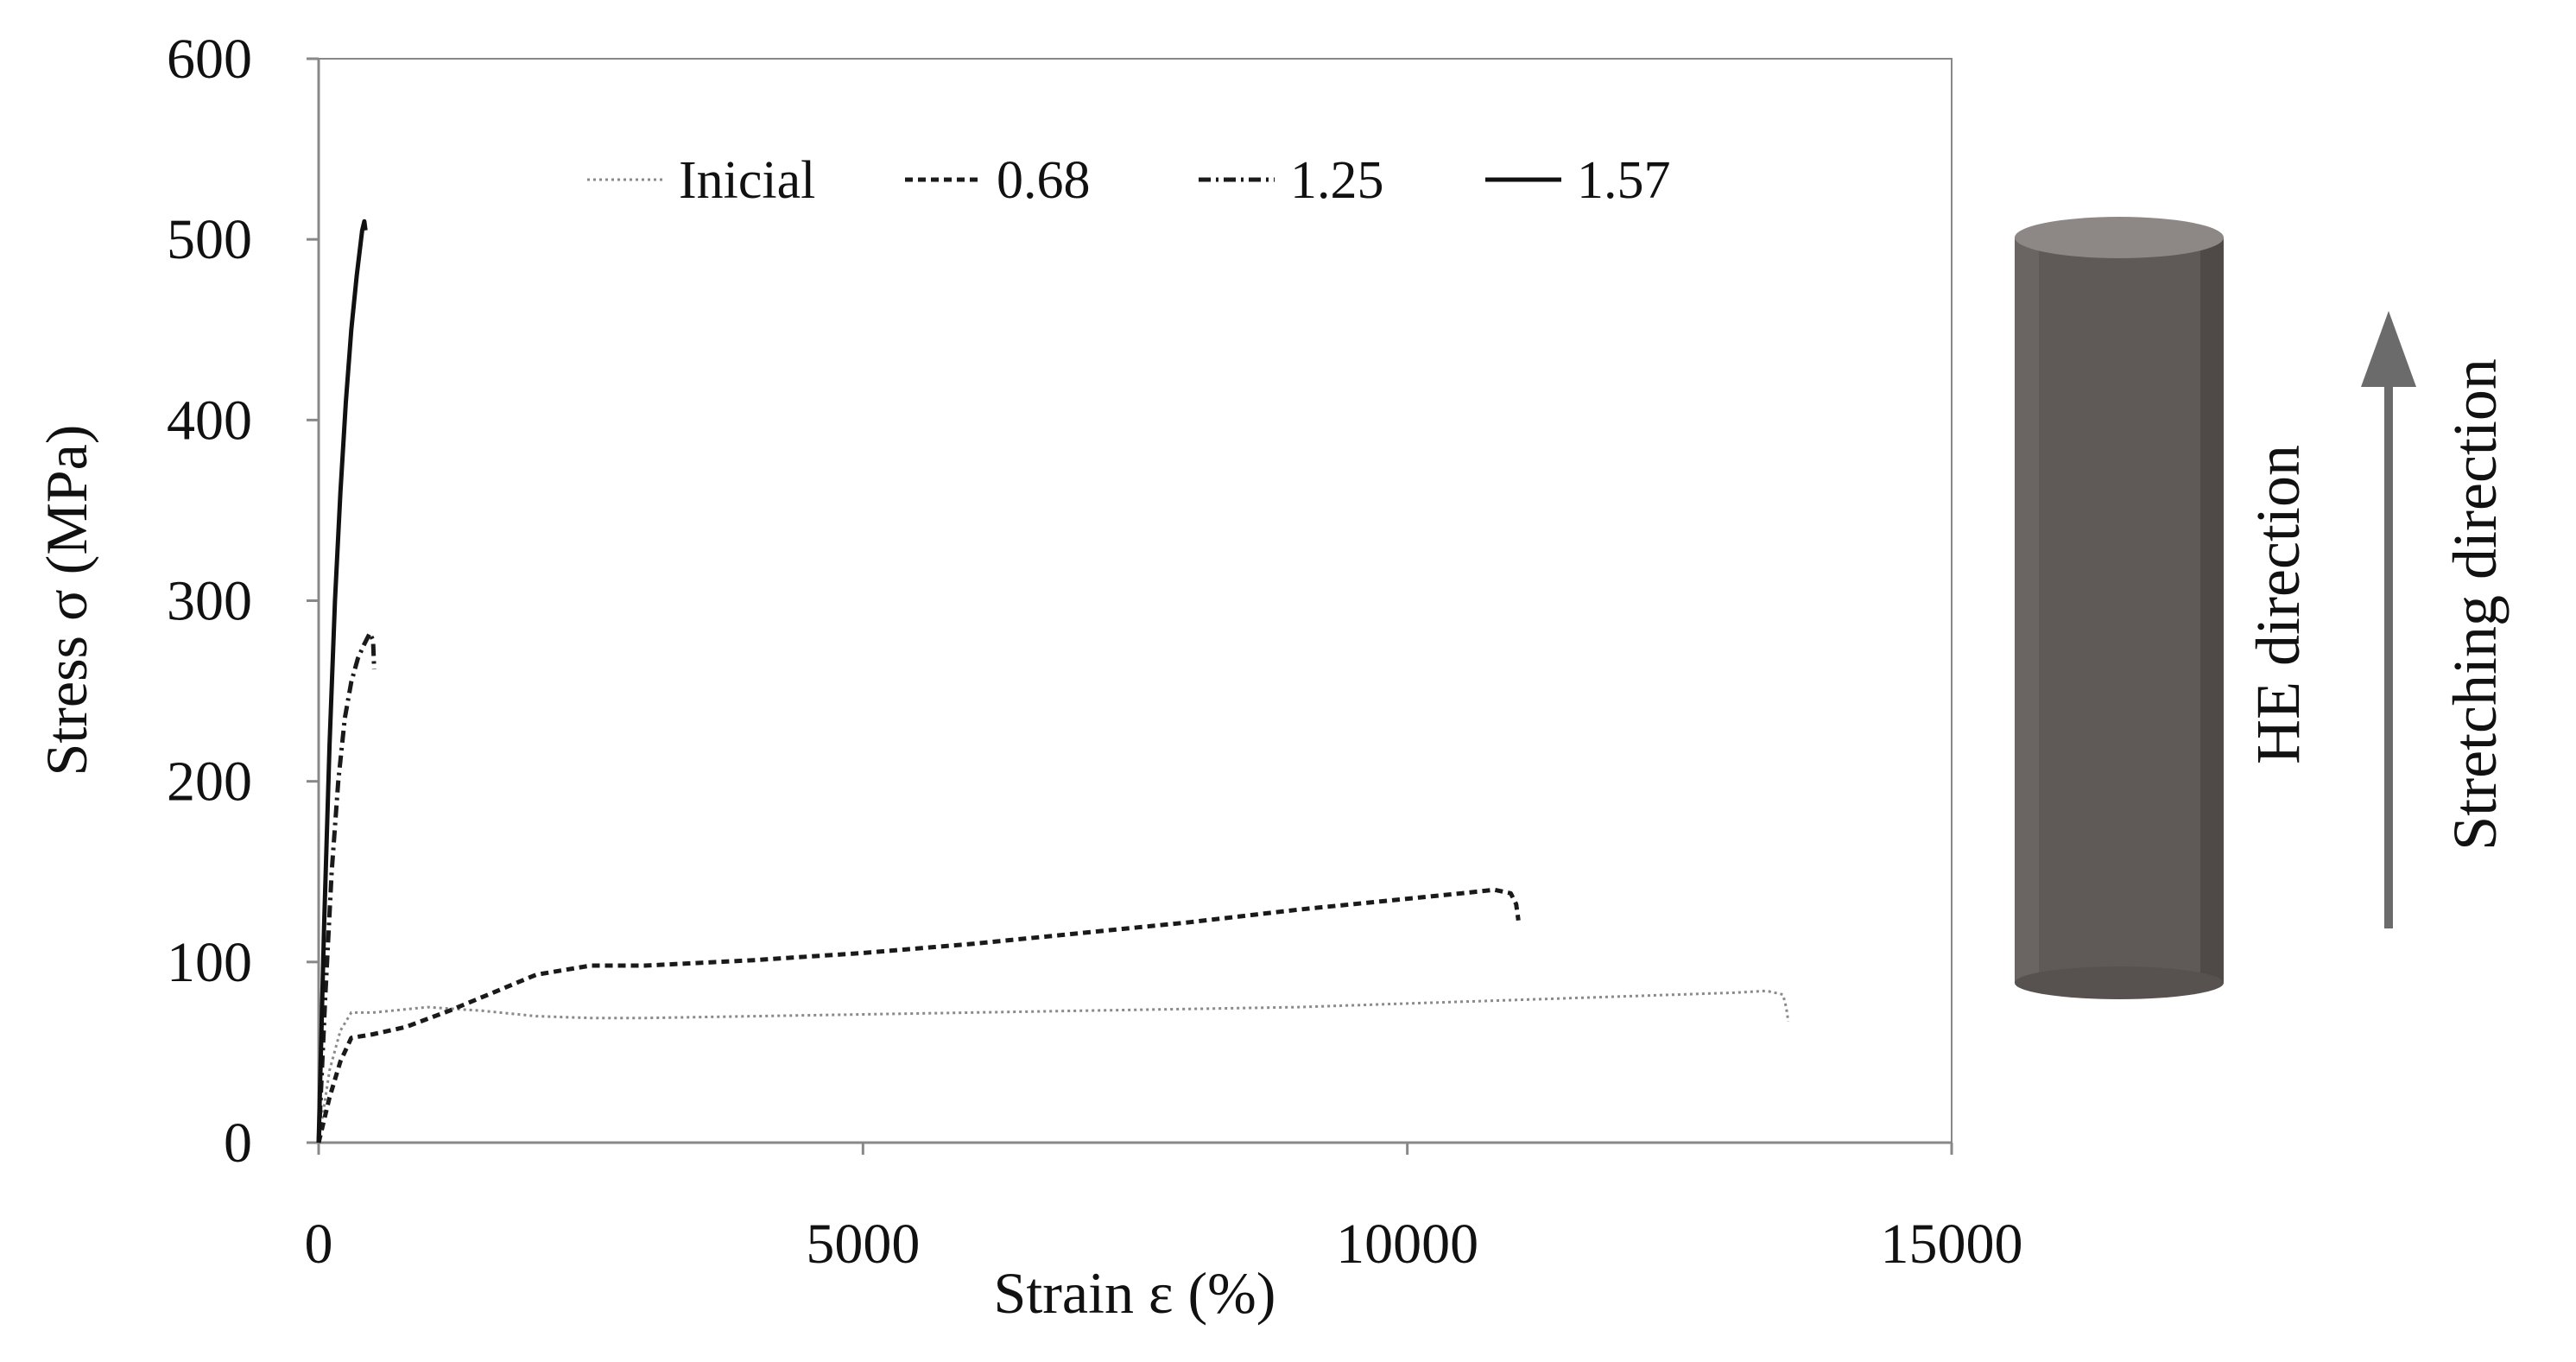 The height and width of the screenshot is (1362, 2576). I want to click on y-tick-label: 600, so click(209, 59).